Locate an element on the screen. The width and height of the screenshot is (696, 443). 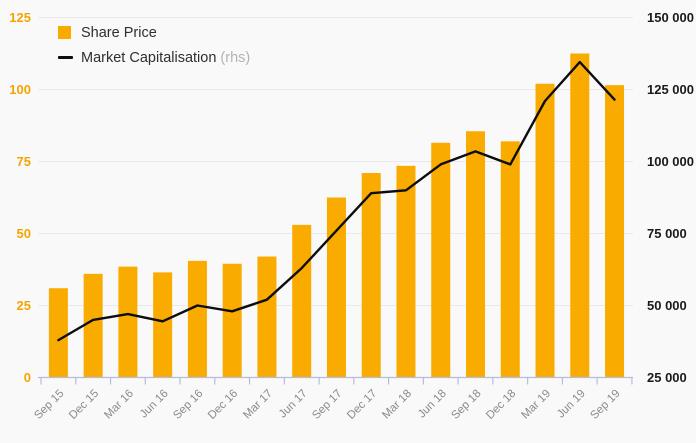
x-axis-label-jun-18: Jun 18 is located at coordinates (432, 404).